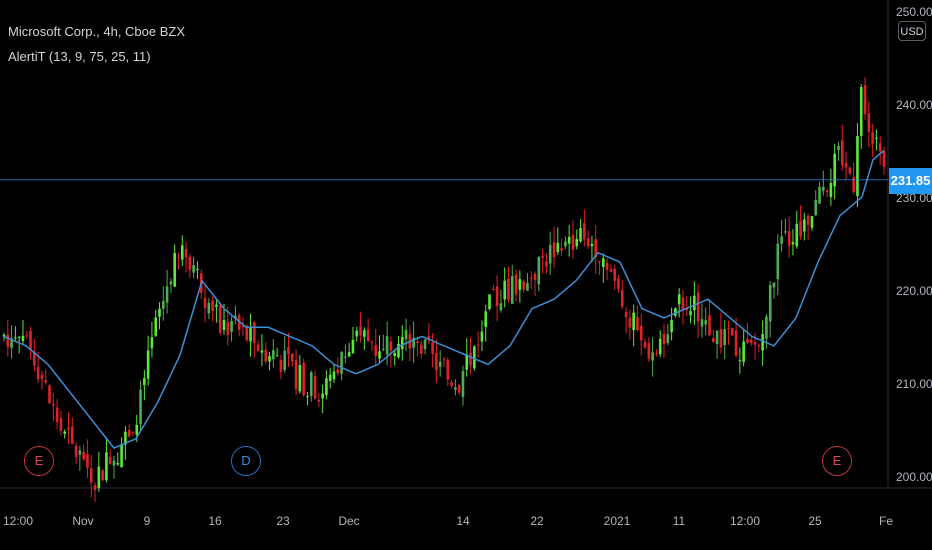 Image resolution: width=932 pixels, height=550 pixels. What do you see at coordinates (97, 31) in the screenshot?
I see `symbol-legend: Microsoft Corp., 4h, Cboe BZX` at bounding box center [97, 31].